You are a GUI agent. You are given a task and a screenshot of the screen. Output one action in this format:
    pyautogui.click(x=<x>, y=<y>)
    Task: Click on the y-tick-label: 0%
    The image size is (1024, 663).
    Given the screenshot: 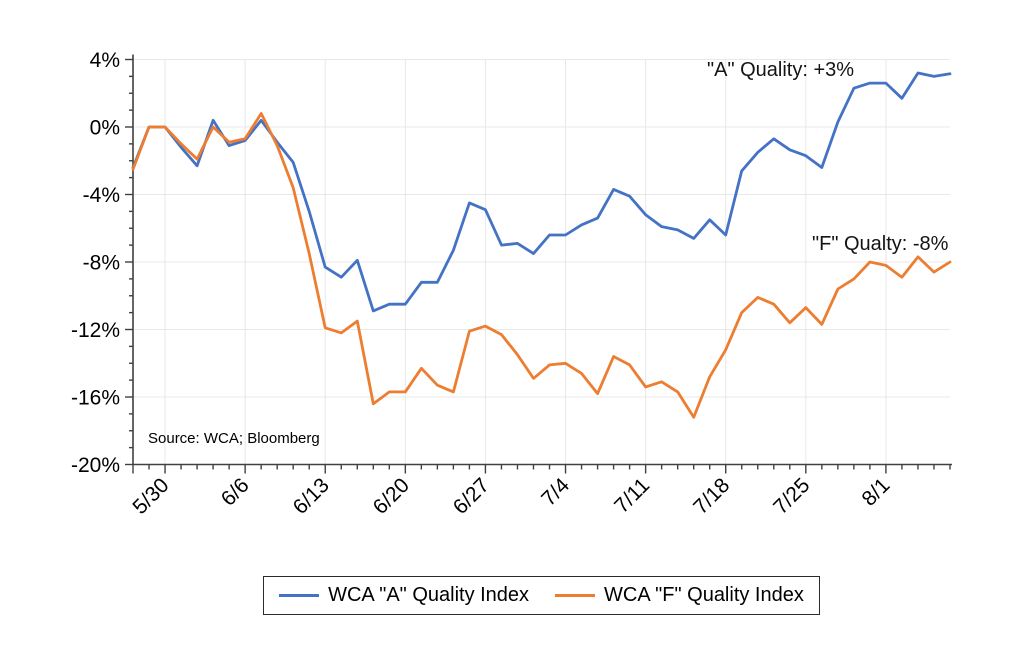 What is the action you would take?
    pyautogui.click(x=105, y=128)
    